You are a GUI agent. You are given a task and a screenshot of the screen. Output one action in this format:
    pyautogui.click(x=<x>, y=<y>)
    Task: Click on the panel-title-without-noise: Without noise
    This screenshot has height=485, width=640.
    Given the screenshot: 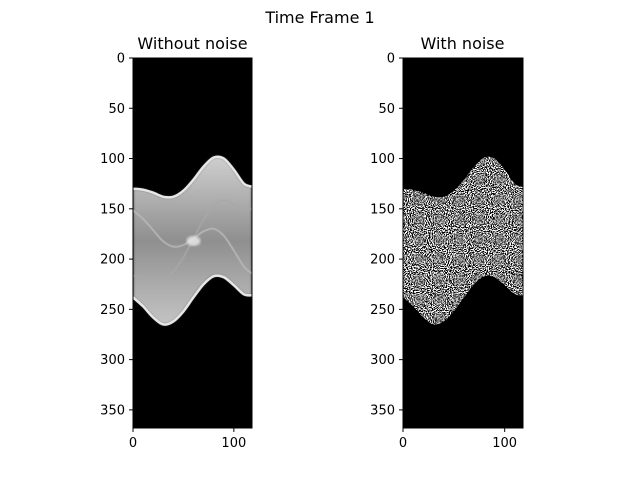 What is the action you would take?
    pyautogui.click(x=192, y=43)
    